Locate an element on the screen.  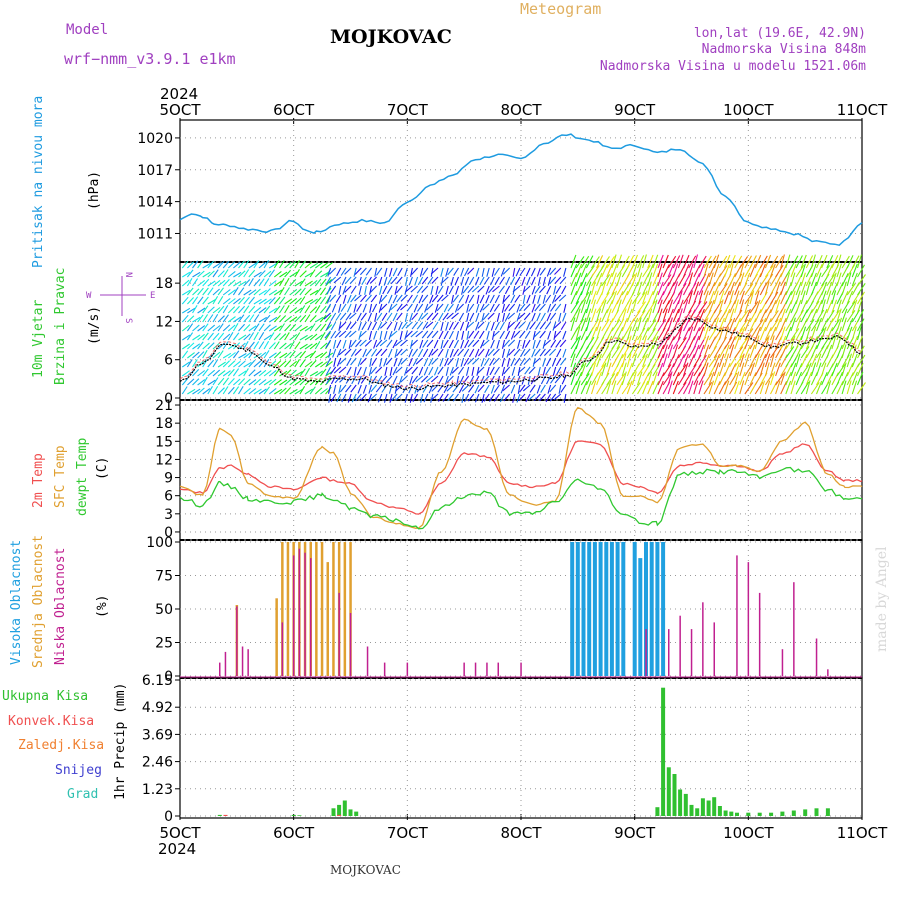
top-year-label: 2024 is located at coordinates (179, 94).